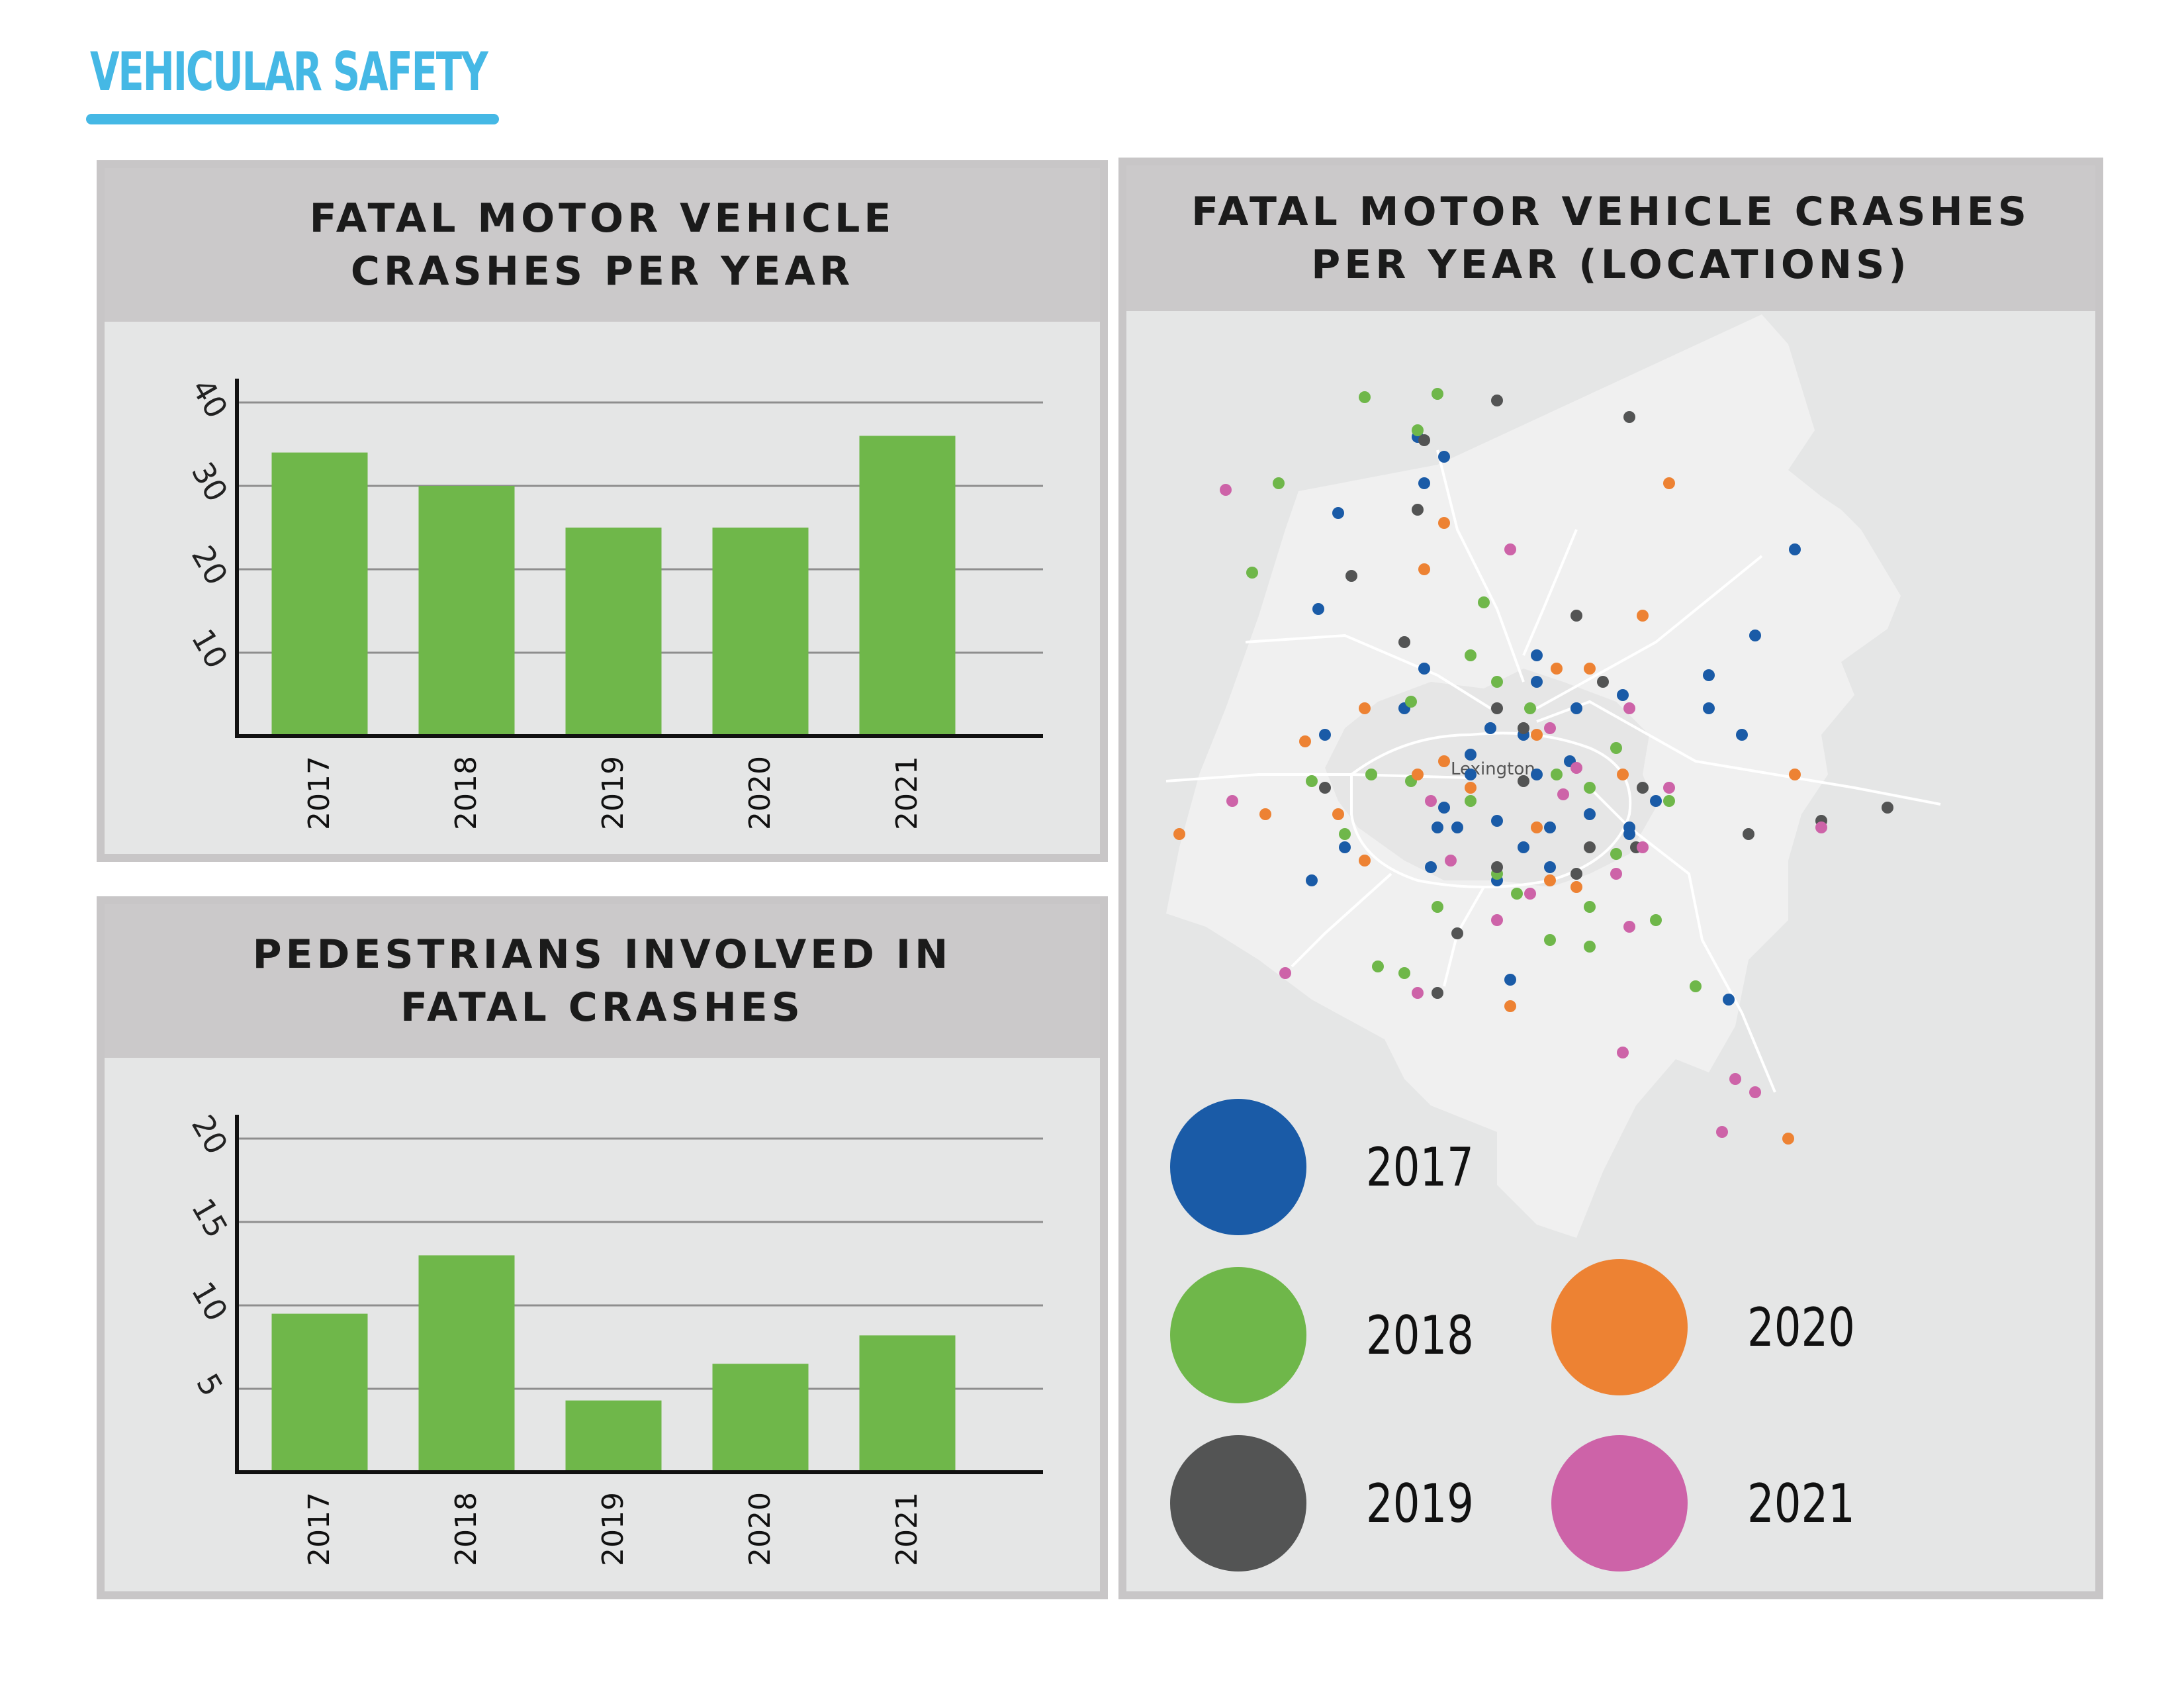  I want to click on crashes-bar-chart: 10 20 30 40 2017 2018 2019 2020 2021, so click(614, 601).